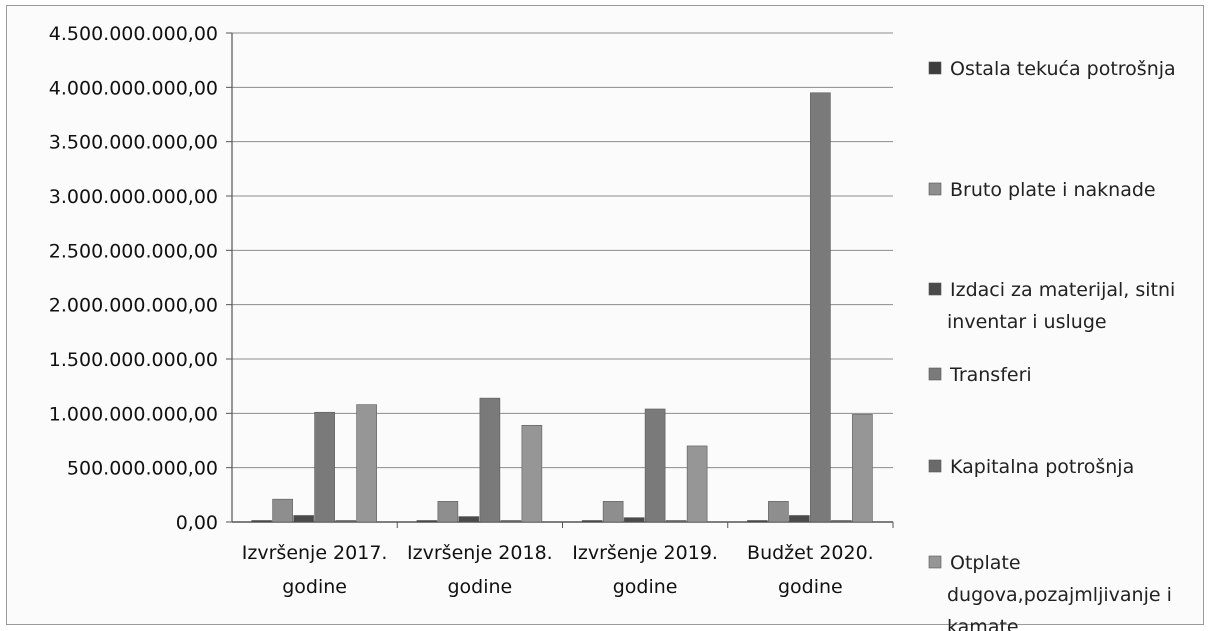 This screenshot has height=631, width=1212. I want to click on legend-label: Otplate, so click(985, 563).